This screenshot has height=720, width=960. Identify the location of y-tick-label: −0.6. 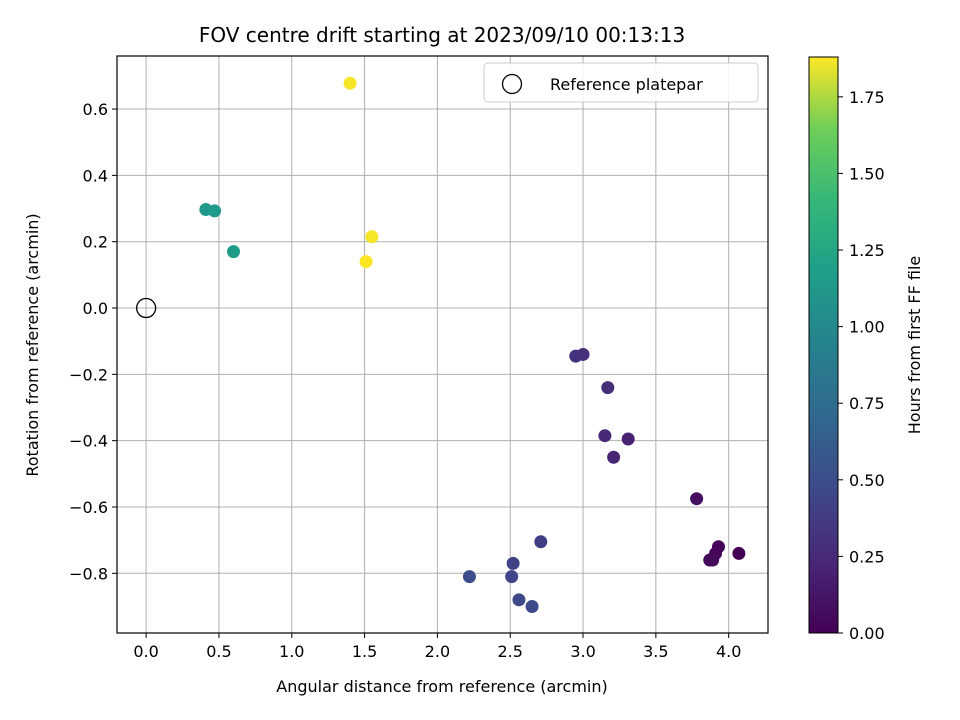
(88, 507).